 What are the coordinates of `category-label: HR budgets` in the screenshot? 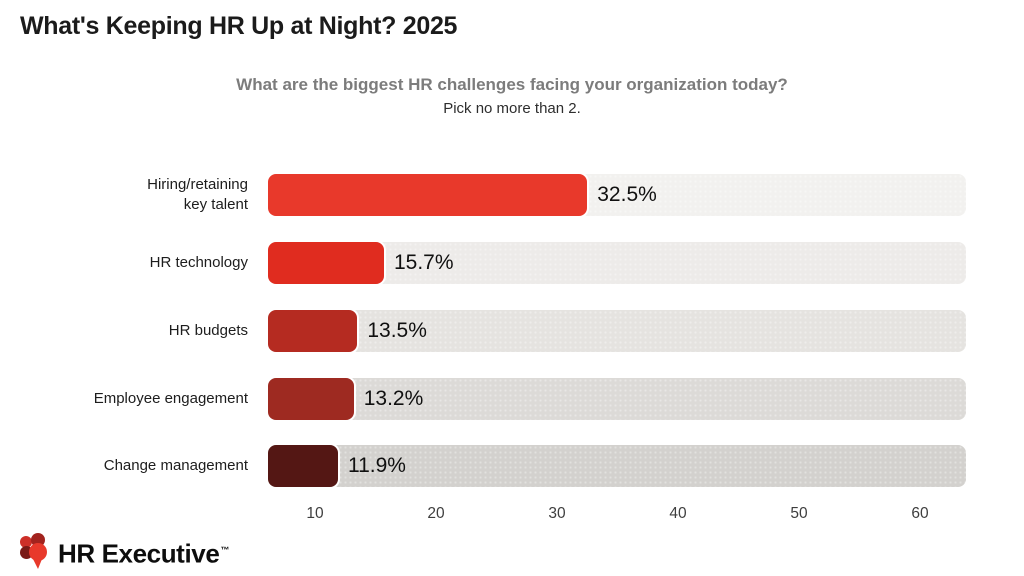 It's located at (208, 330).